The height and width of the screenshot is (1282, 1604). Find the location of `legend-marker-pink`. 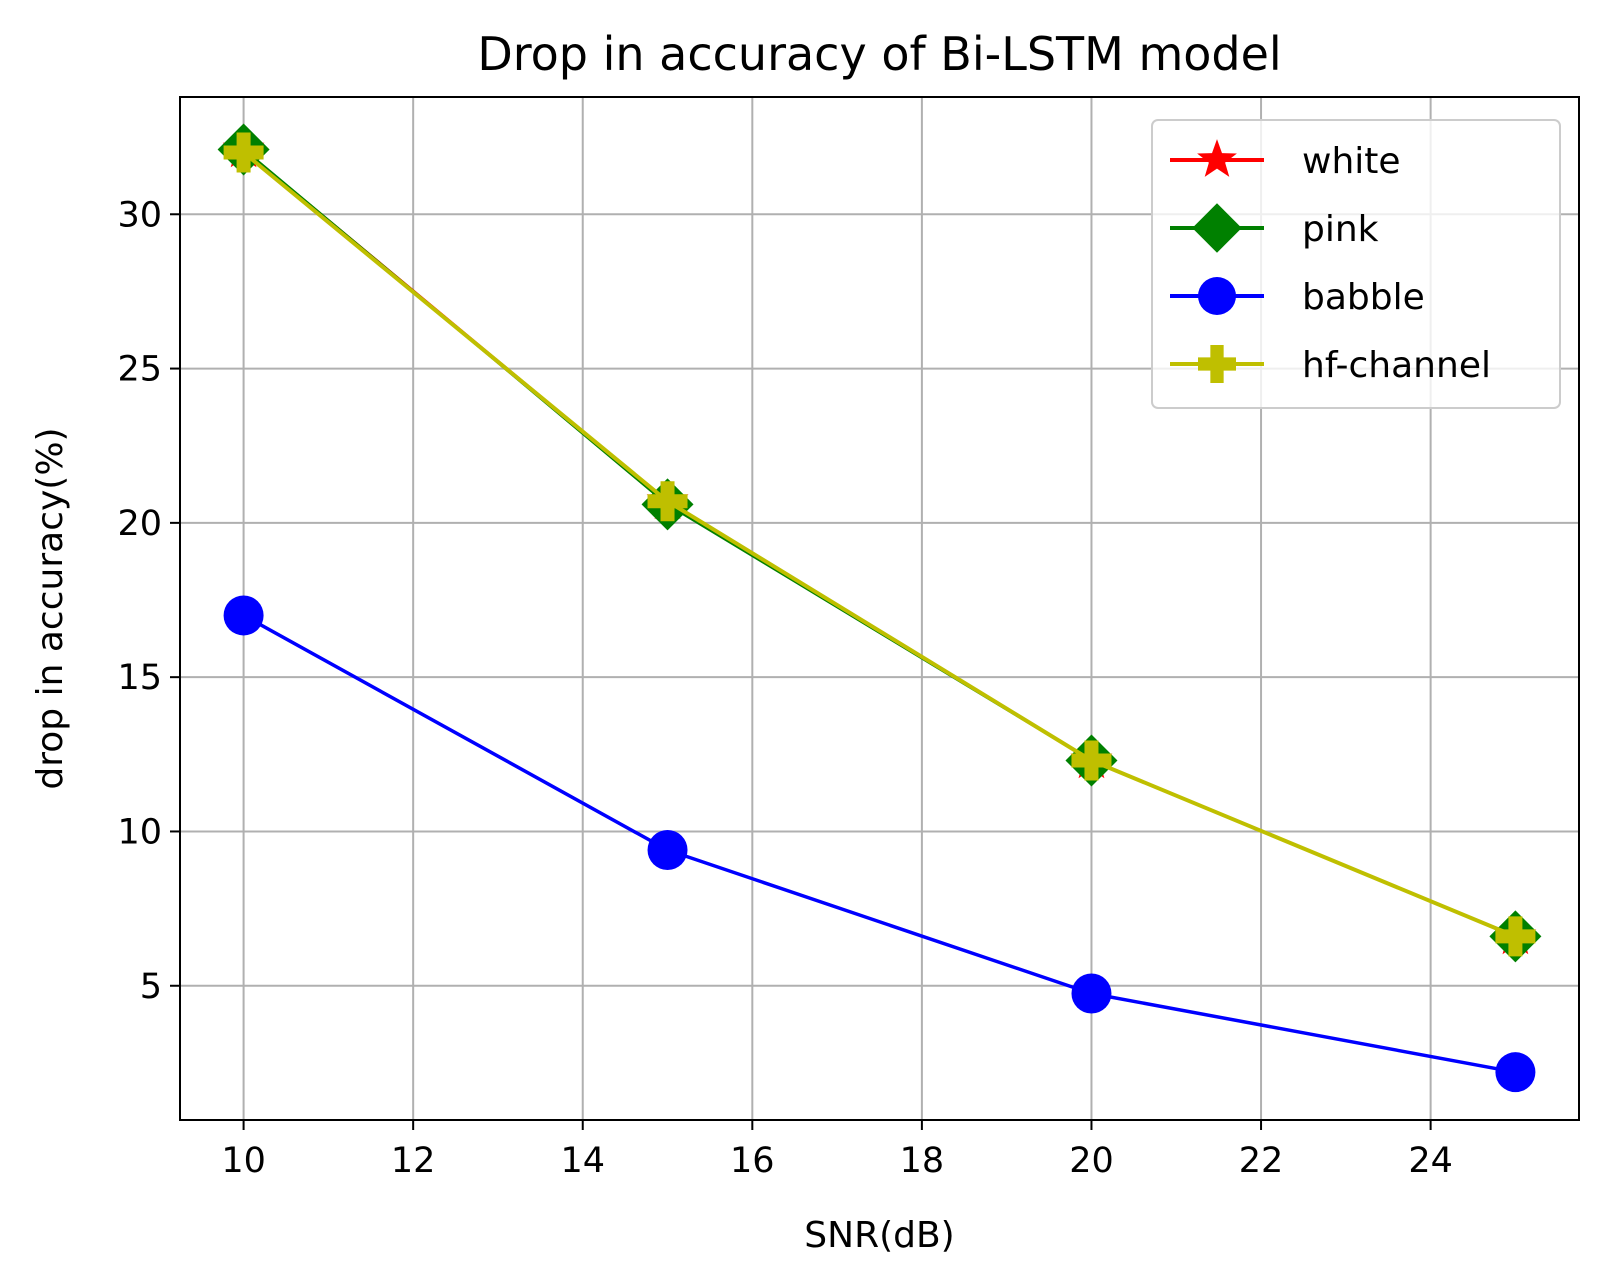

legend-marker-pink is located at coordinates (1217, 228).